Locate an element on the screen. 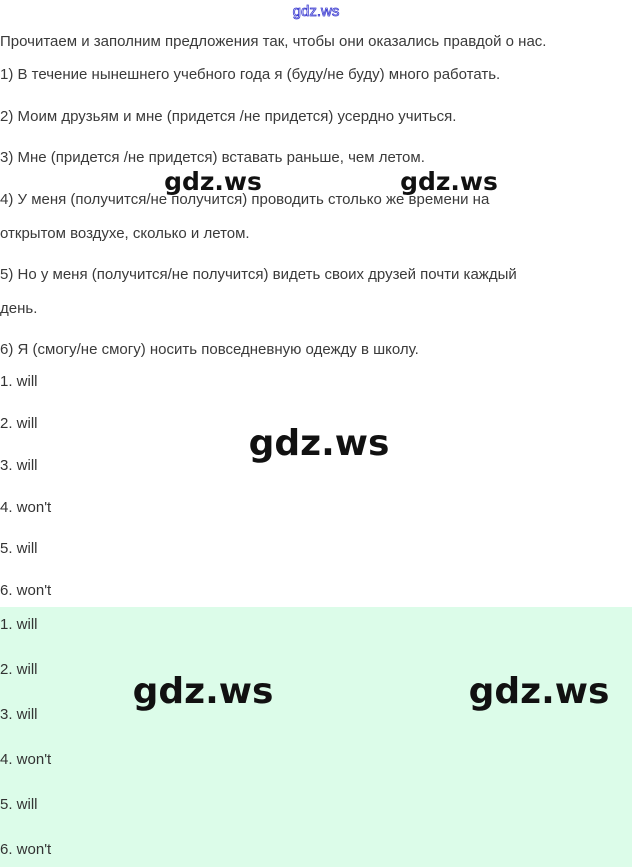 The height and width of the screenshot is (867, 632). top-watermark: gdz.ws is located at coordinates (316, 12).